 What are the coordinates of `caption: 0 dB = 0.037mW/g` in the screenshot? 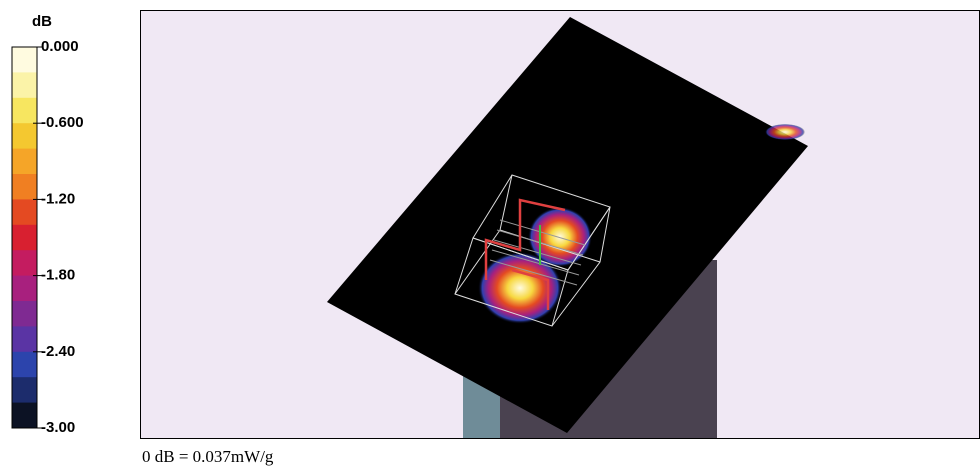 It's located at (208, 456).